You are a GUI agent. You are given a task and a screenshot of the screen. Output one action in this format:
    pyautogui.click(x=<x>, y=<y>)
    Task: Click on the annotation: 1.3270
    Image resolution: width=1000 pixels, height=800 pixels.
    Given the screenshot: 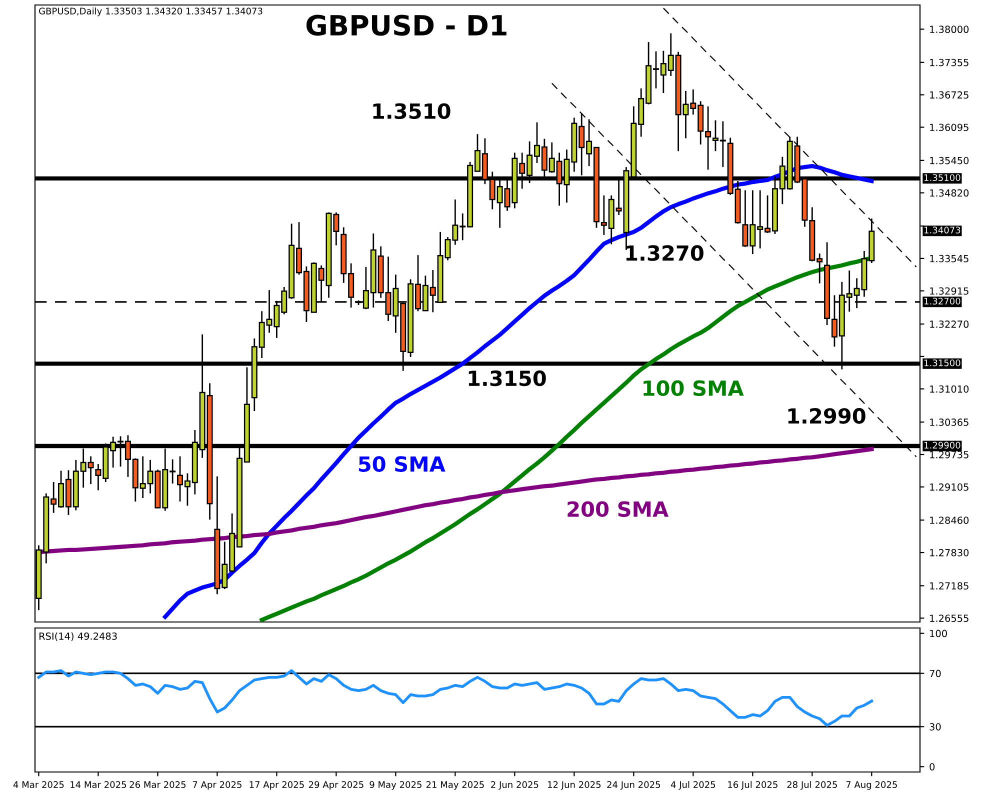 What is the action you would take?
    pyautogui.click(x=665, y=253)
    